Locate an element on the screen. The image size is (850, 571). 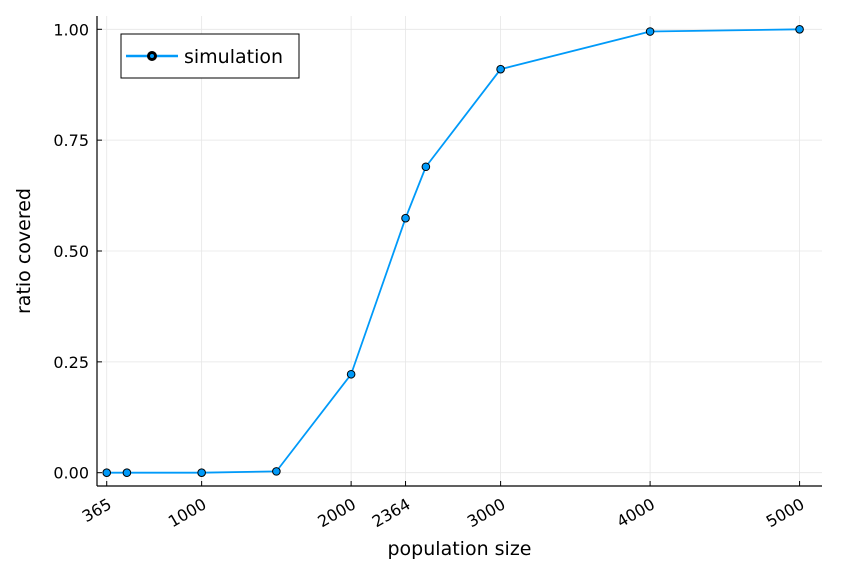
x-tick-label: 365 is located at coordinates (97, 510).